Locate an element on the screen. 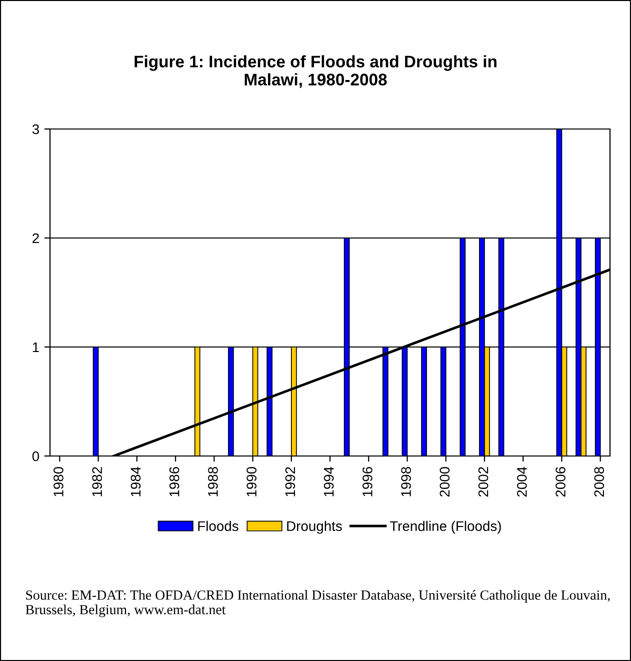  legend-label: Droughts is located at coordinates (314, 527).